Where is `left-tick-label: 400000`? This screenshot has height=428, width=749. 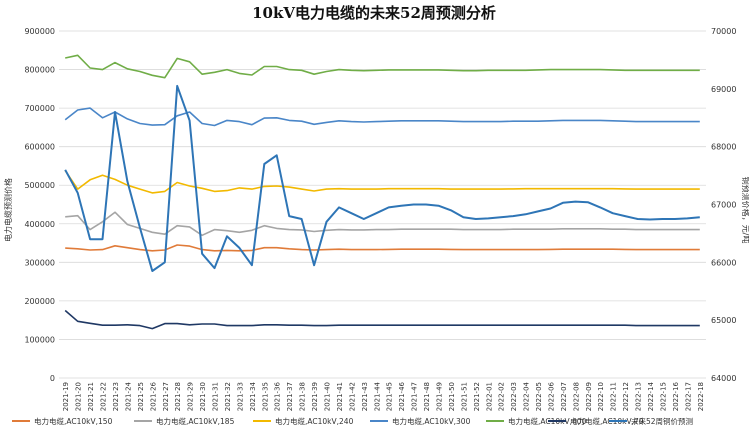 left-tick-label: 400000 is located at coordinates (39, 224).